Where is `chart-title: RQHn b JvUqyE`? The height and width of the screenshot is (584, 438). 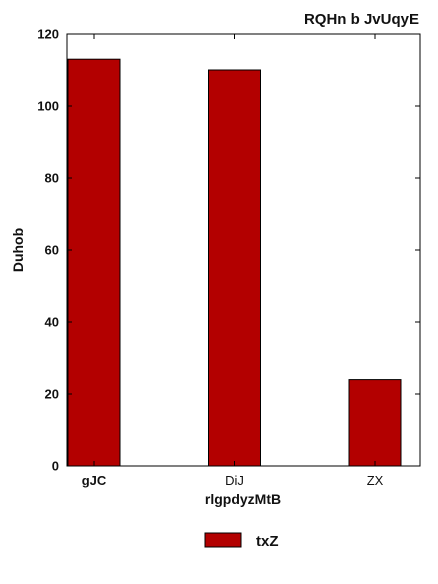
chart-title: RQHn b JvUqyE is located at coordinates (361, 19).